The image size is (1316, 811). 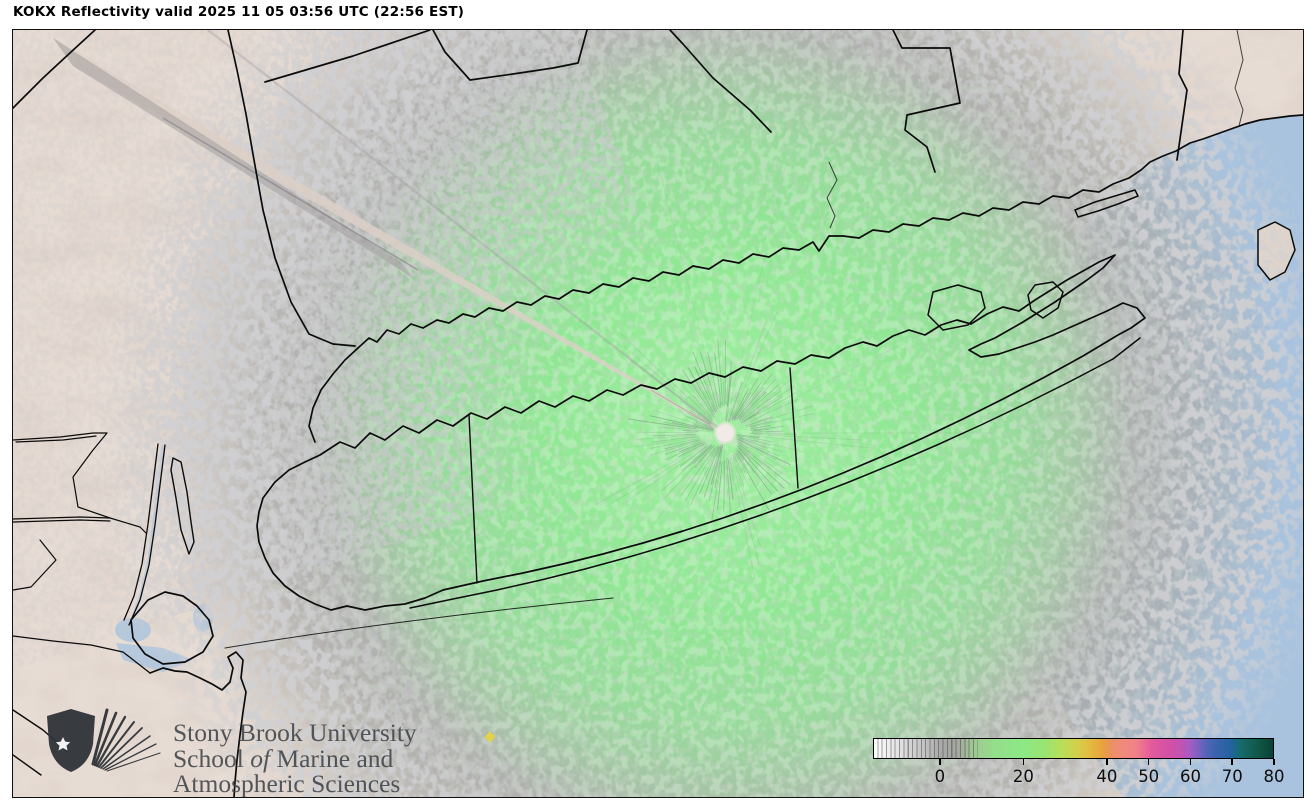 I want to click on colorbar-tick-label: 80, so click(x=1274, y=776).